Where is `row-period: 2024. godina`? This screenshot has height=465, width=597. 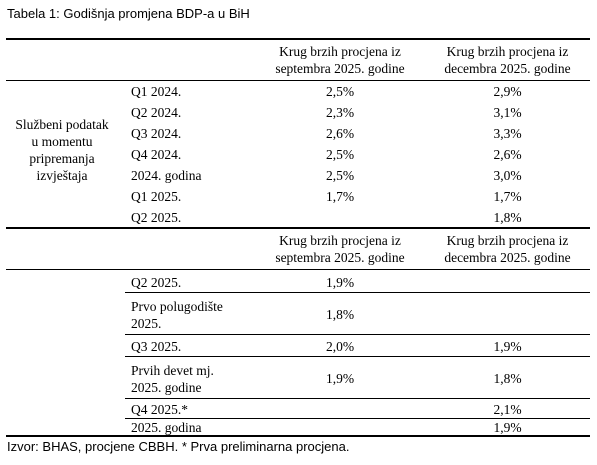
row-period: 2024. godina is located at coordinates (166, 175).